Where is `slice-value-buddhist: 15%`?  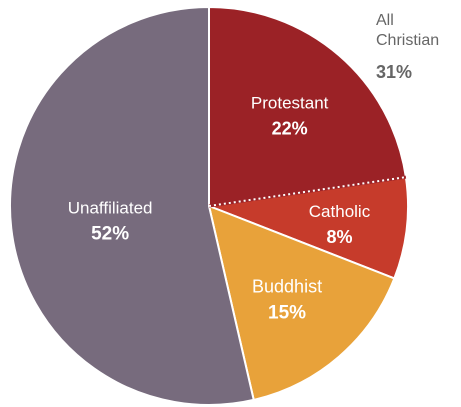
slice-value-buddhist: 15% is located at coordinates (287, 312).